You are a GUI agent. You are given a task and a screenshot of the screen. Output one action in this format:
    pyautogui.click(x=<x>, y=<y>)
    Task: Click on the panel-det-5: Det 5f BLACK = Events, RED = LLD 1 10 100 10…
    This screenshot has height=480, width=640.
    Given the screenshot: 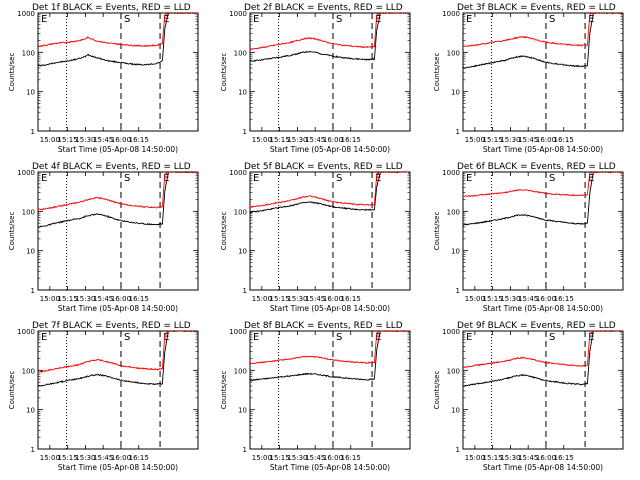 What is the action you would take?
    pyautogui.click(x=315, y=237)
    